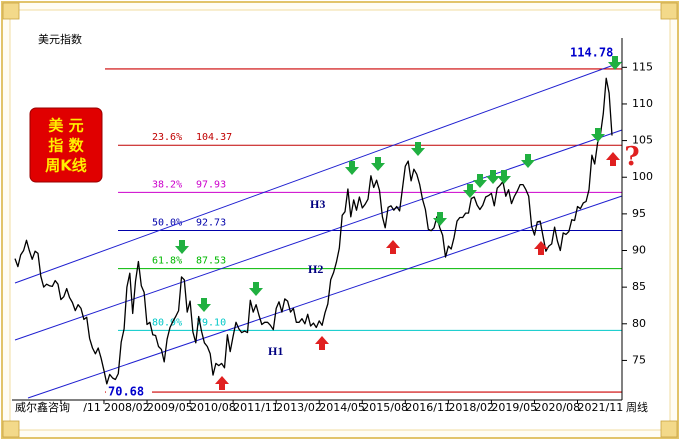  Describe the element at coordinates (167, 261) in the screenshot. I see `level-name: 61.8%` at that location.